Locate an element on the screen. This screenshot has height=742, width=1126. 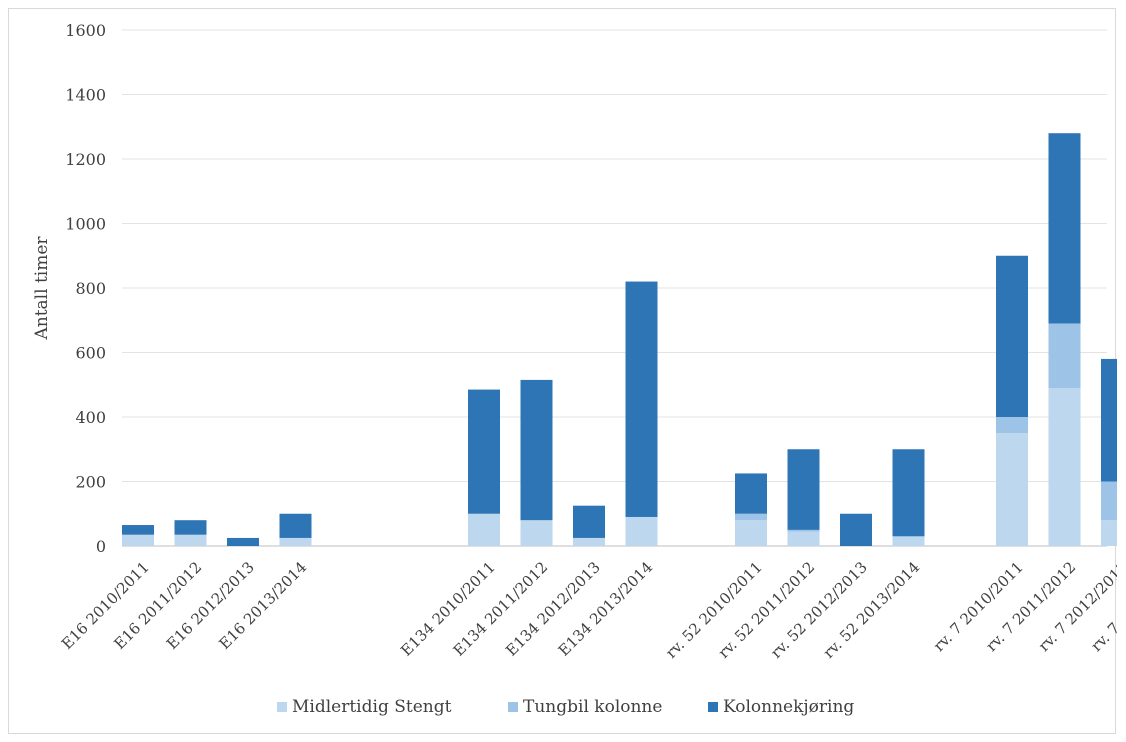
x-tick-label: rv. 52 2013/2014 is located at coordinates (872, 610).